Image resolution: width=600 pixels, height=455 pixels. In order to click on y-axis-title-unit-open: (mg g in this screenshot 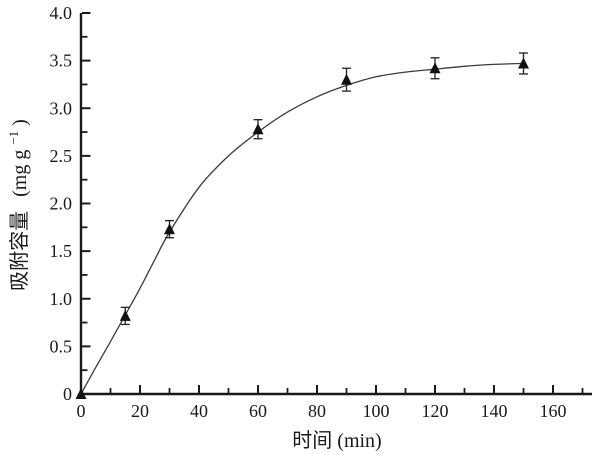, I will do `click(20, 173)`.